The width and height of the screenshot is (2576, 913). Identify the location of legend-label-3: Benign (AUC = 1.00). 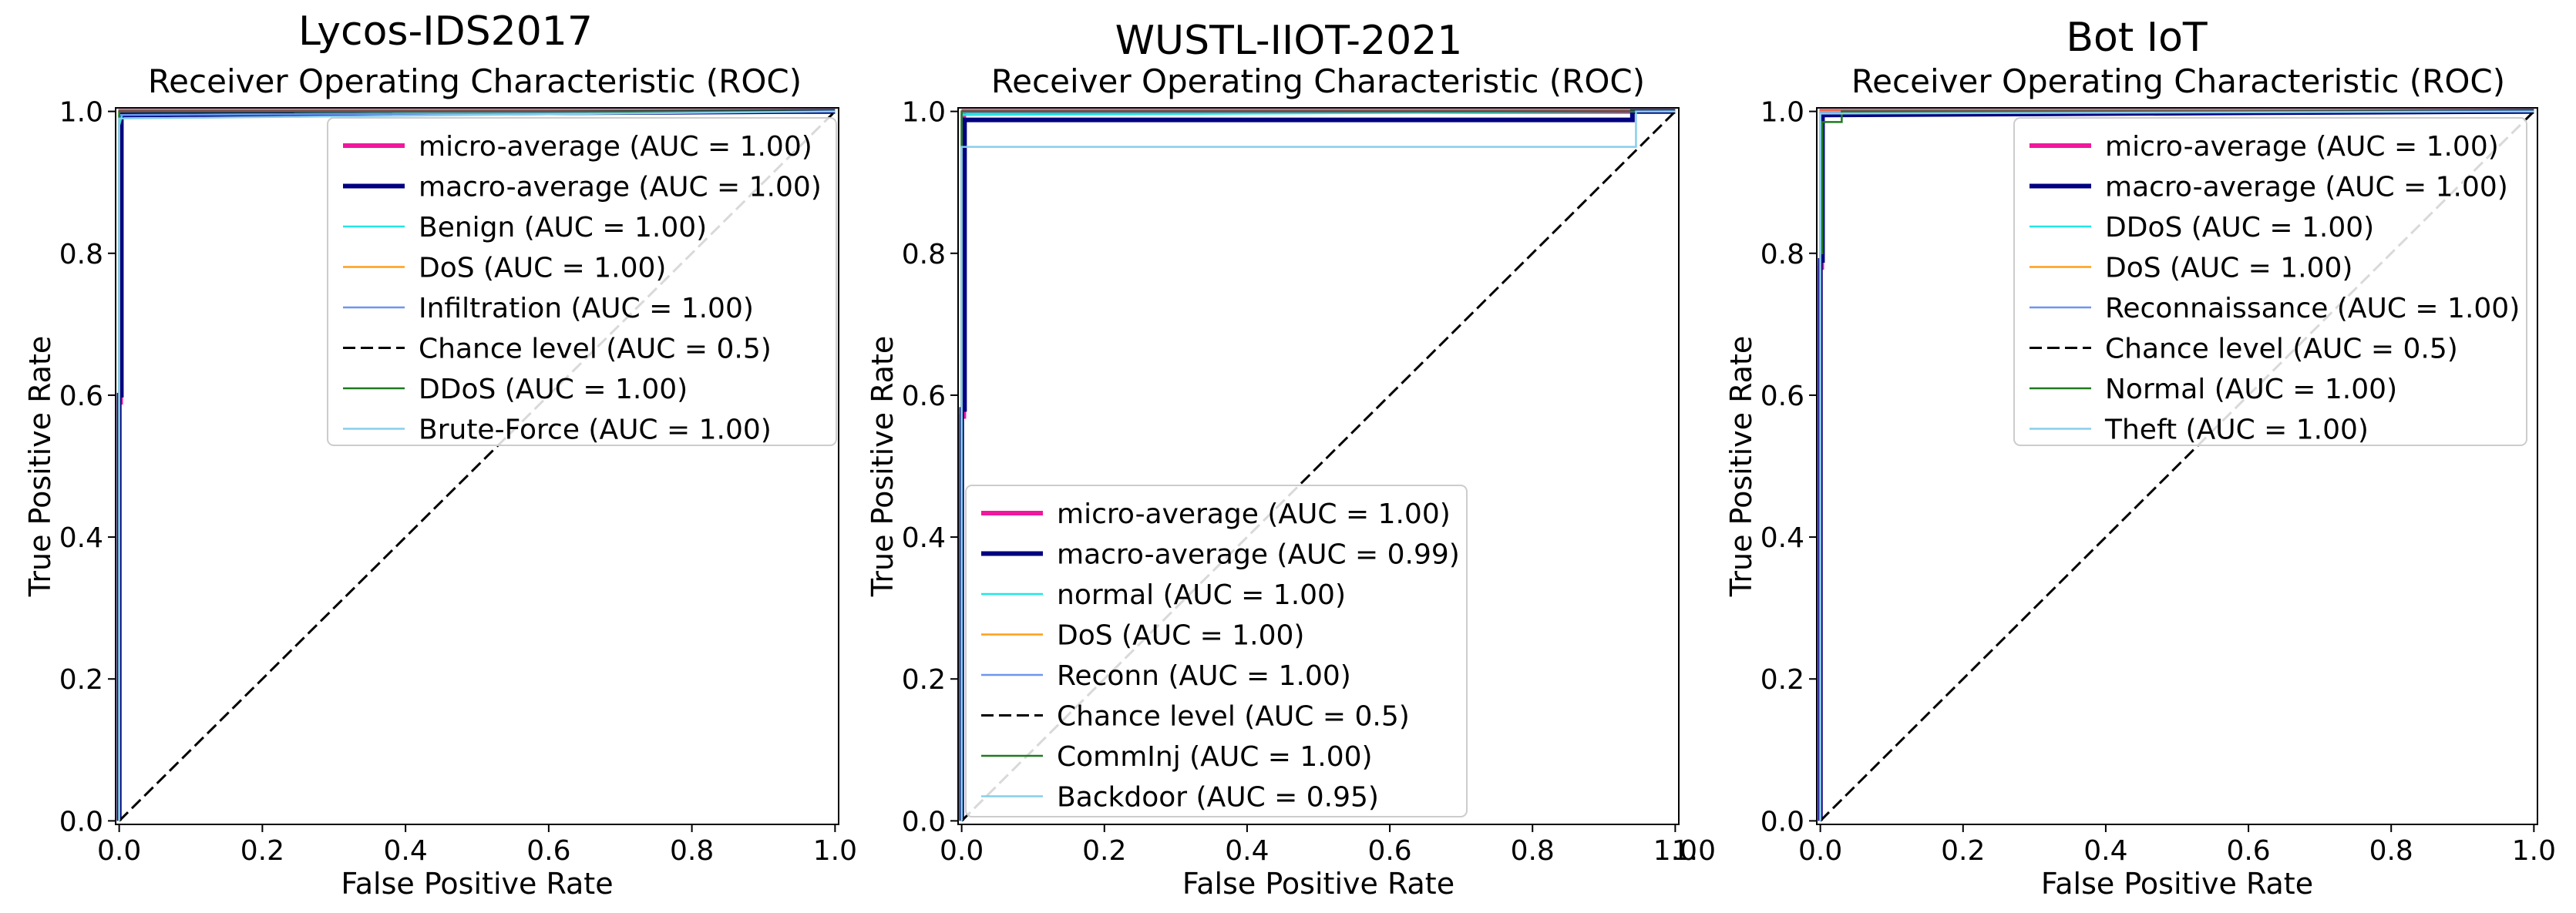
(563, 227).